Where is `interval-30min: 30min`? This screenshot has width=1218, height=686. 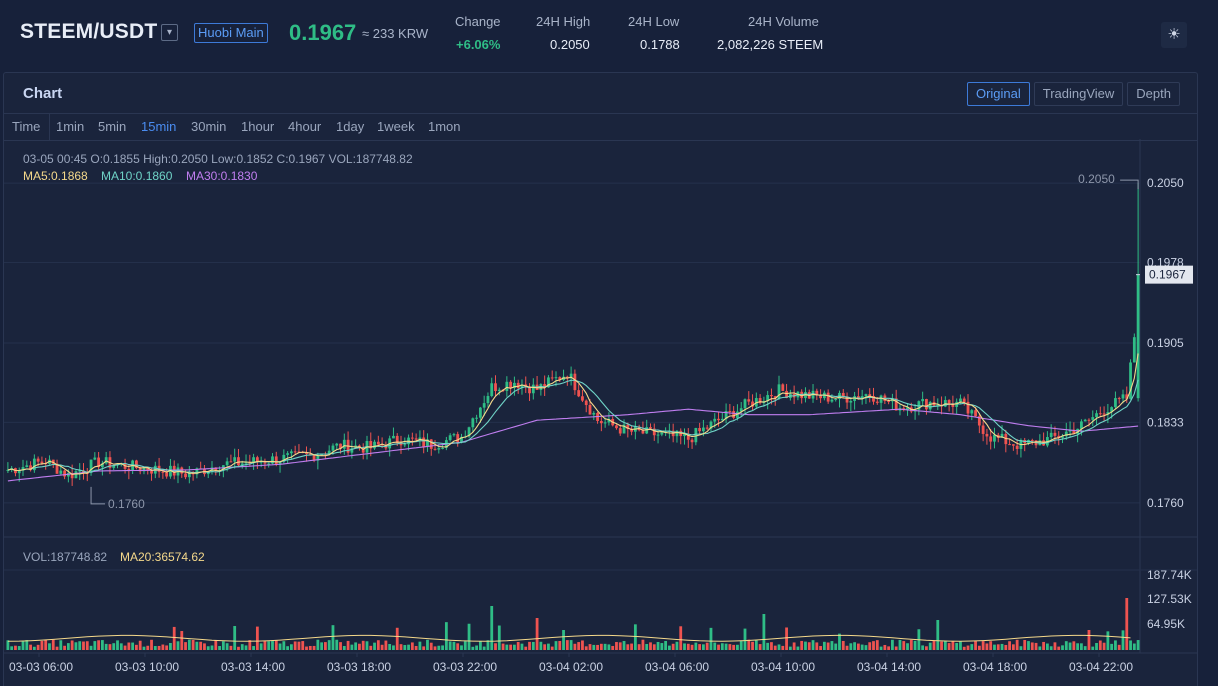
interval-30min: 30min is located at coordinates (209, 126).